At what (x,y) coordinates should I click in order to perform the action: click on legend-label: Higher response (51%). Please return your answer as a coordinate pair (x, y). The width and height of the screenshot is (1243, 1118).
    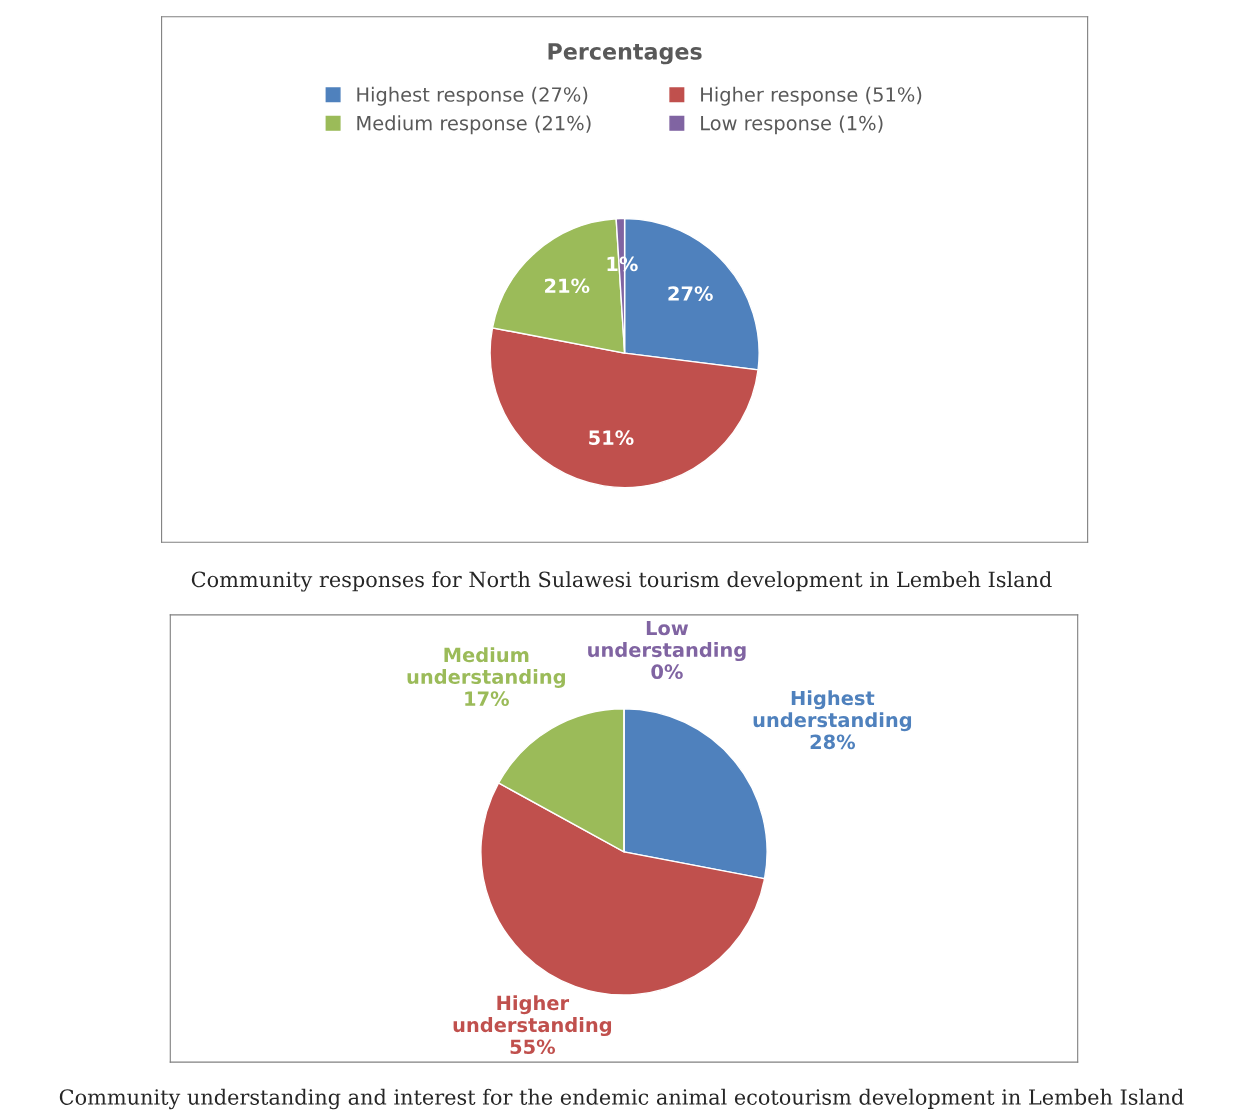
    Looking at the image, I should click on (811, 96).